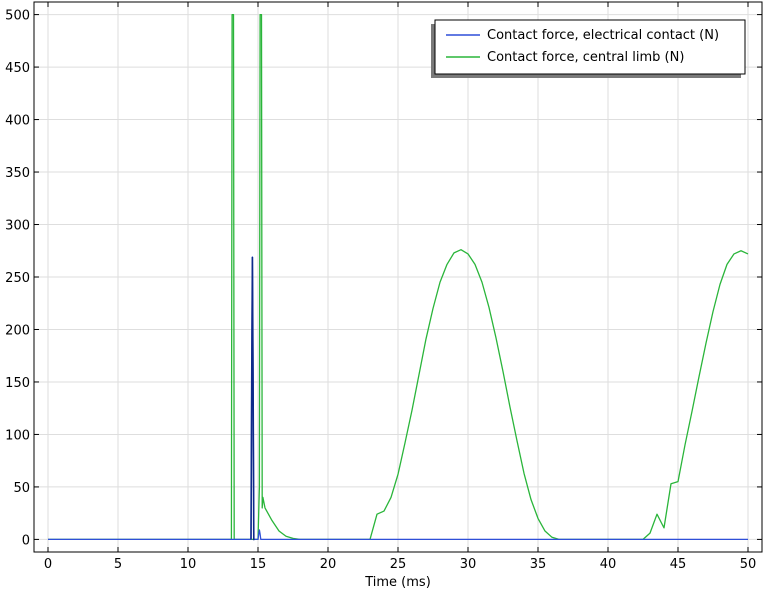 This screenshot has height=590, width=765. I want to click on x-tick-label: 5, so click(118, 564).